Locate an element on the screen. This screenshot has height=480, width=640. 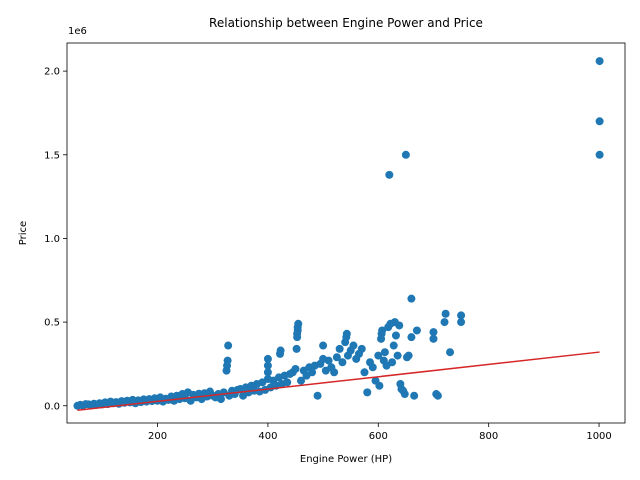
x-tick-label: 600 is located at coordinates (378, 436).